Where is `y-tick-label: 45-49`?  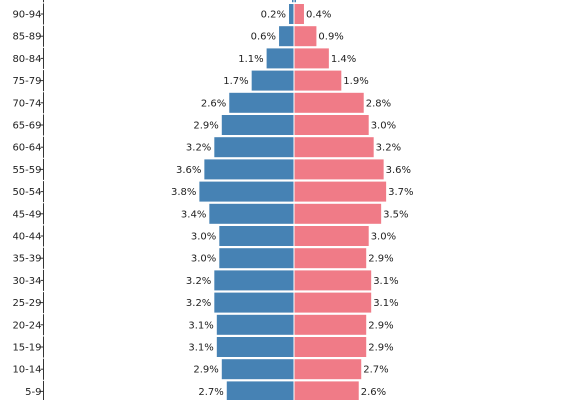
y-tick-label: 45-49 is located at coordinates (26, 214).